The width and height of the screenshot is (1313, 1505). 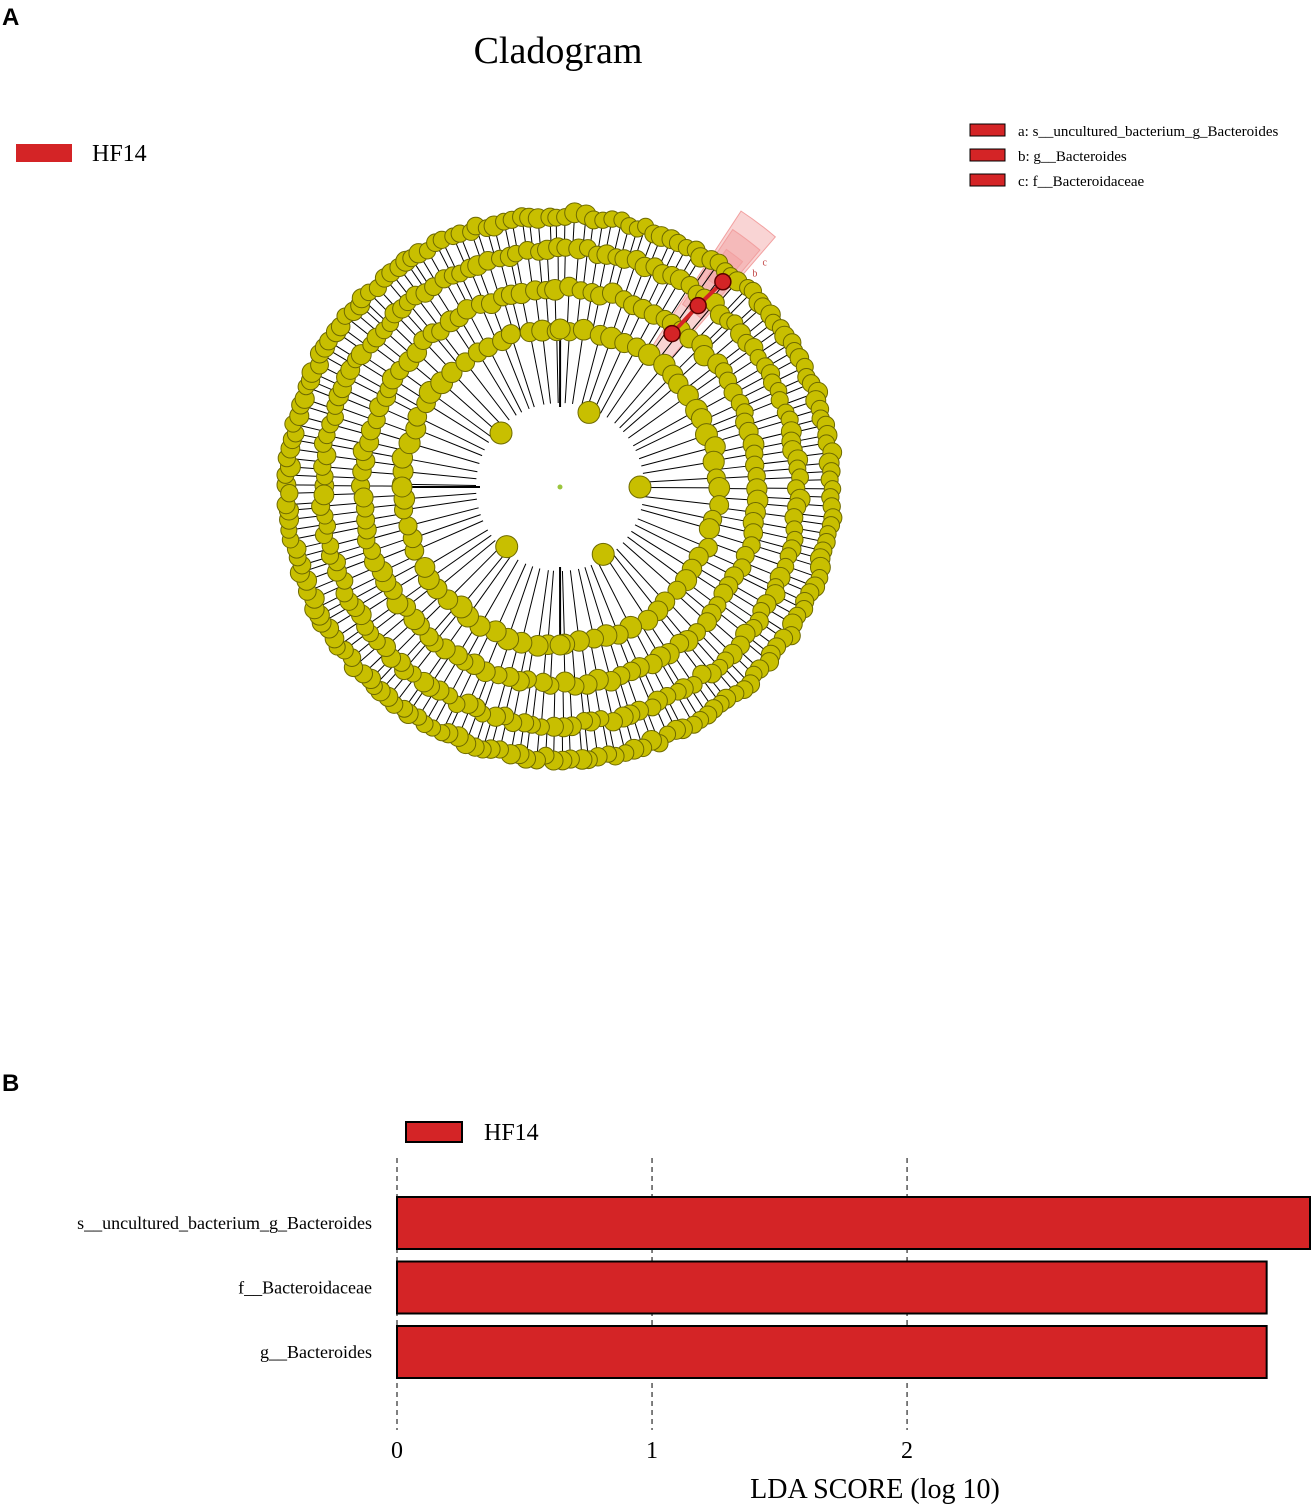 I want to click on clade-wedge-letter: c, so click(x=764, y=263).